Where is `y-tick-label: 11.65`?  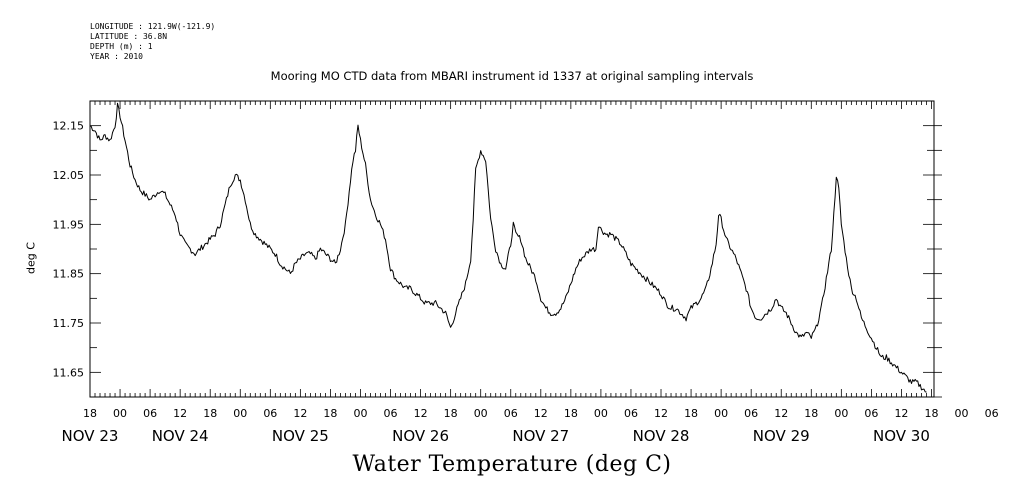 y-tick-label: 11.65 is located at coordinates (69, 372).